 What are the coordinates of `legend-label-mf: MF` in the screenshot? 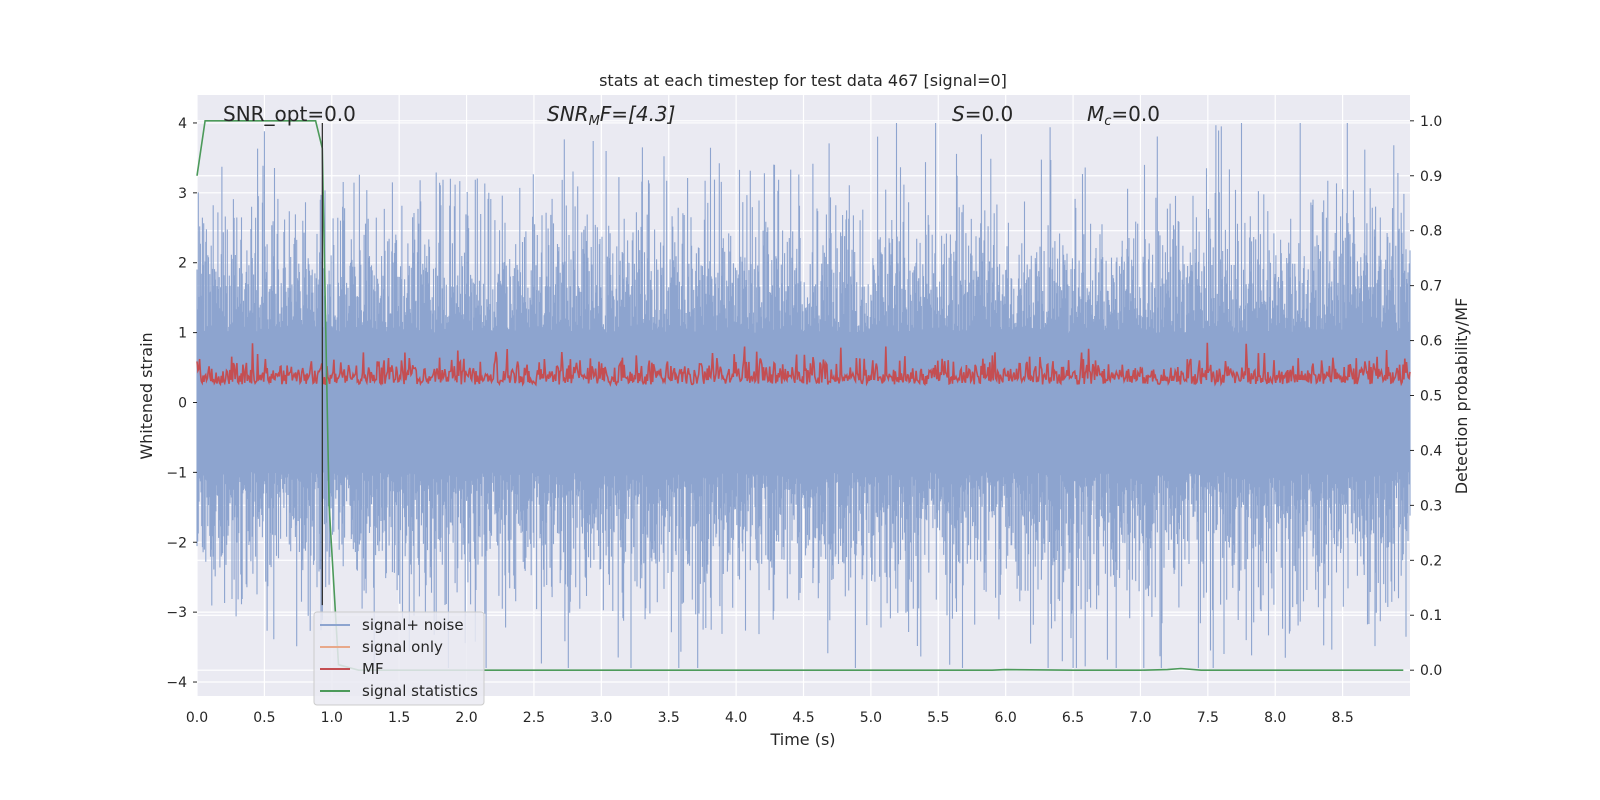 It's located at (373, 669).